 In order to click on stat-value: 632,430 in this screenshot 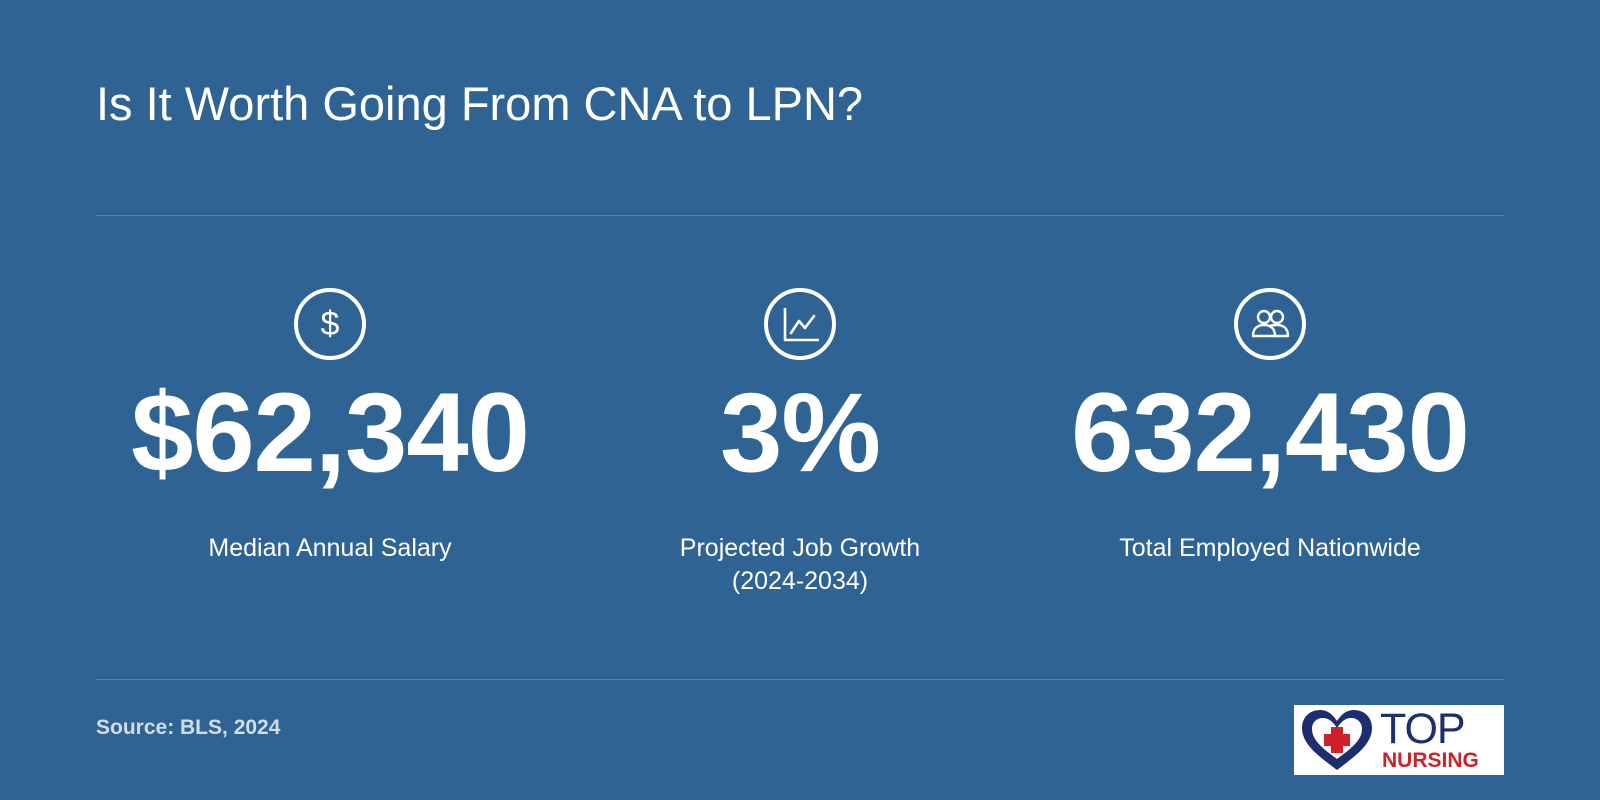, I will do `click(1270, 432)`.